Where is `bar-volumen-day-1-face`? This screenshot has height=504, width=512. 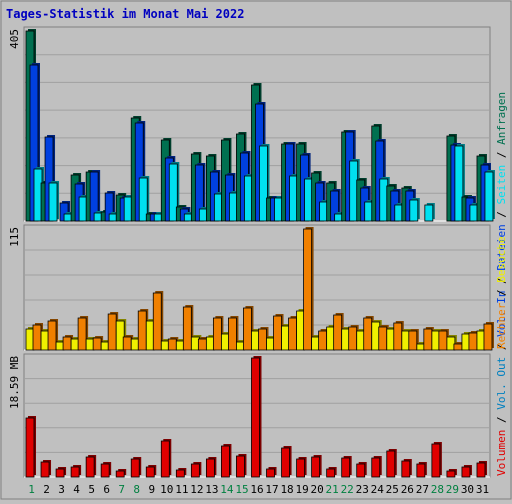 bar-volumen-day-1-face is located at coordinates (30, 447).